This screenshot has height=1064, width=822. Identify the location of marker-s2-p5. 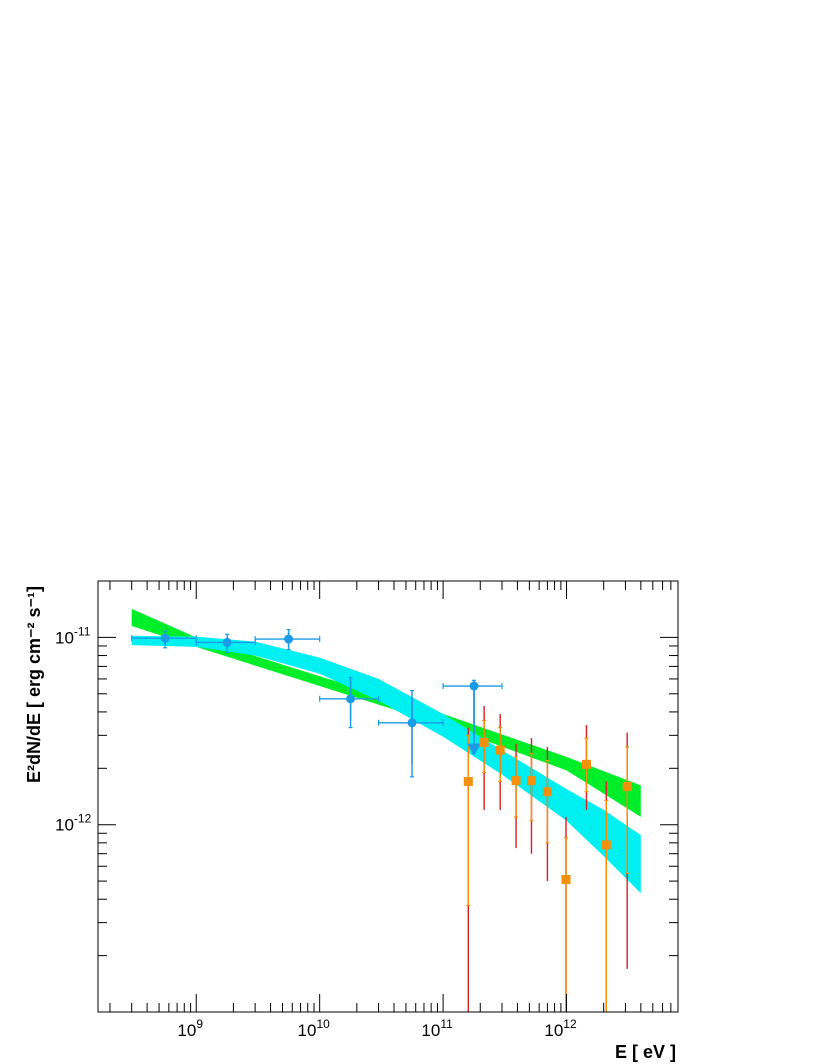
(531, 781).